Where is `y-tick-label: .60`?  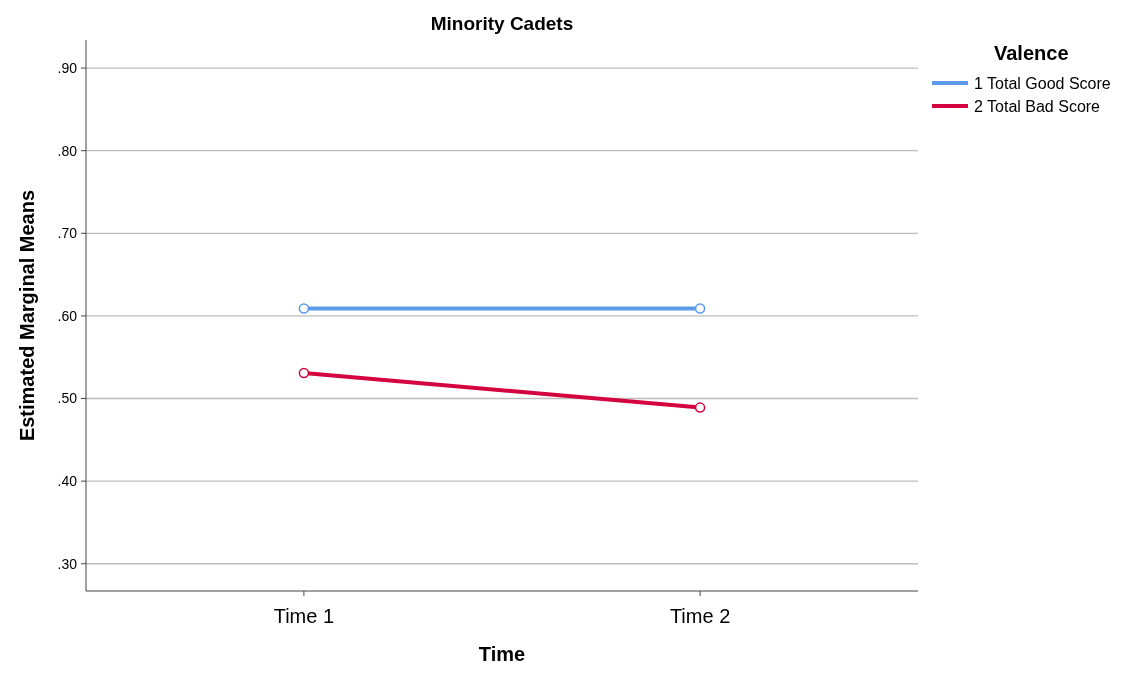
y-tick-label: .60 is located at coordinates (67, 315).